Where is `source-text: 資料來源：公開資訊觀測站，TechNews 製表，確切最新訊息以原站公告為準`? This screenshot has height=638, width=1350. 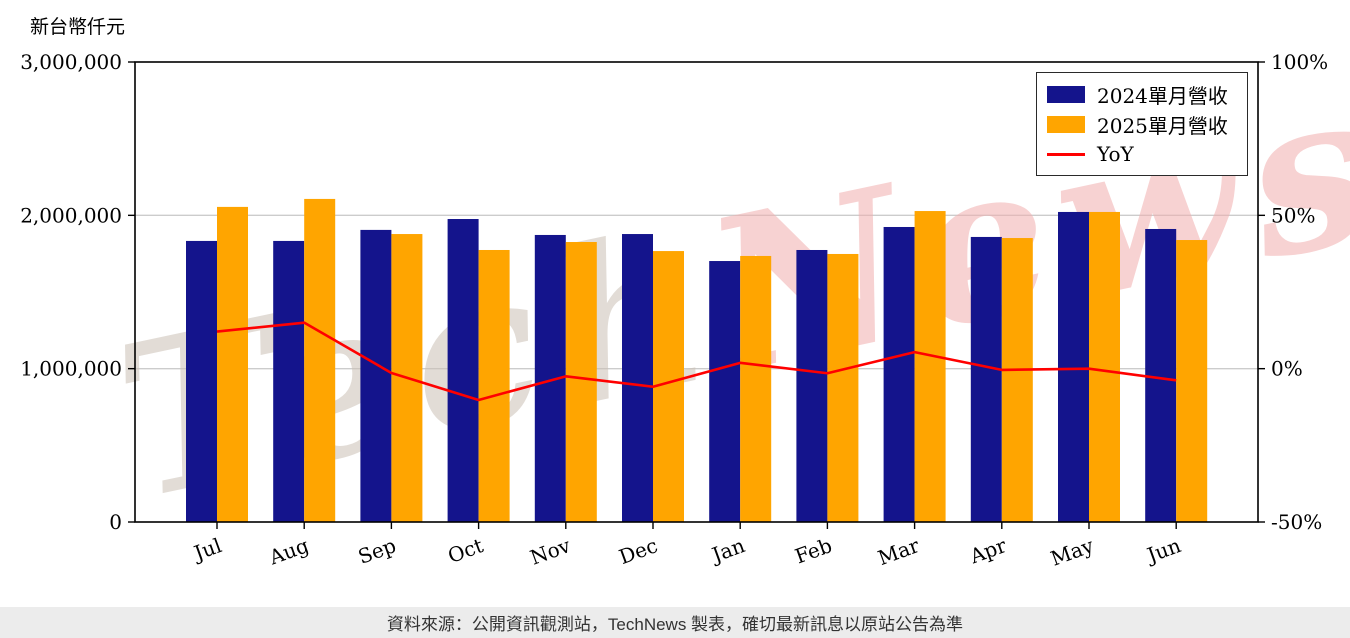 source-text: 資料來源：公開資訊觀測站，TechNews 製表，確切最新訊息以原站公告為準 is located at coordinates (675, 624).